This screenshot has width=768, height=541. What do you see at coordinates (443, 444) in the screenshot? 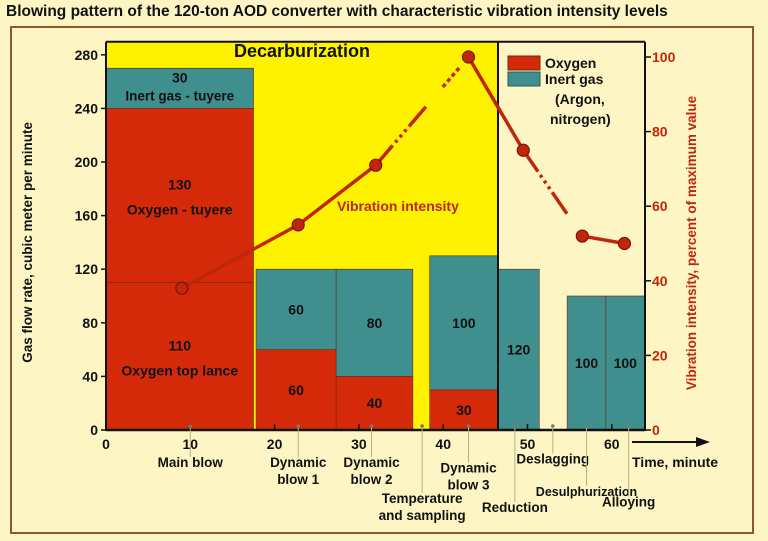
I see `x-tick-label: 40` at bounding box center [443, 444].